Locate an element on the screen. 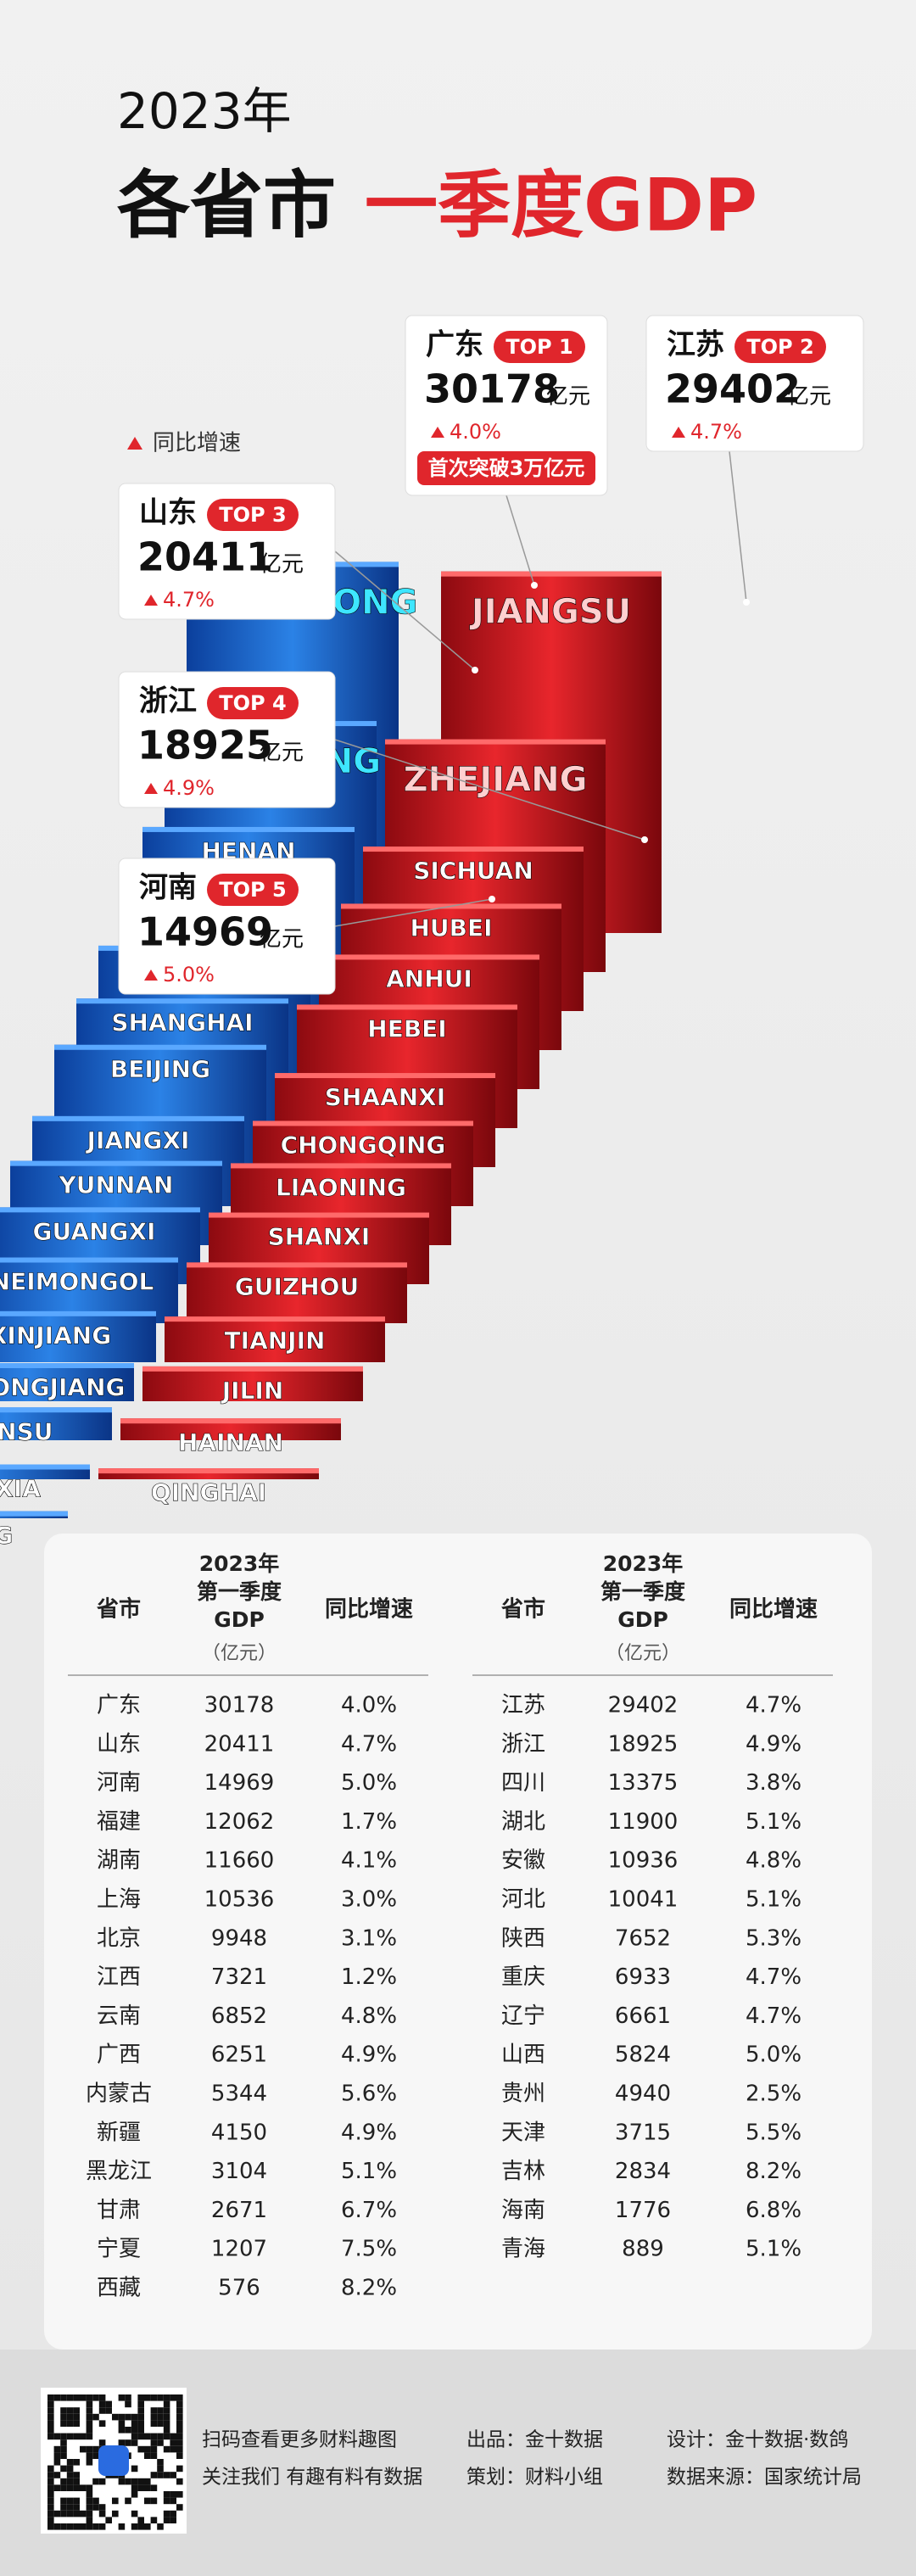 This screenshot has height=2576, width=916. pointer-dot is located at coordinates (492, 899).